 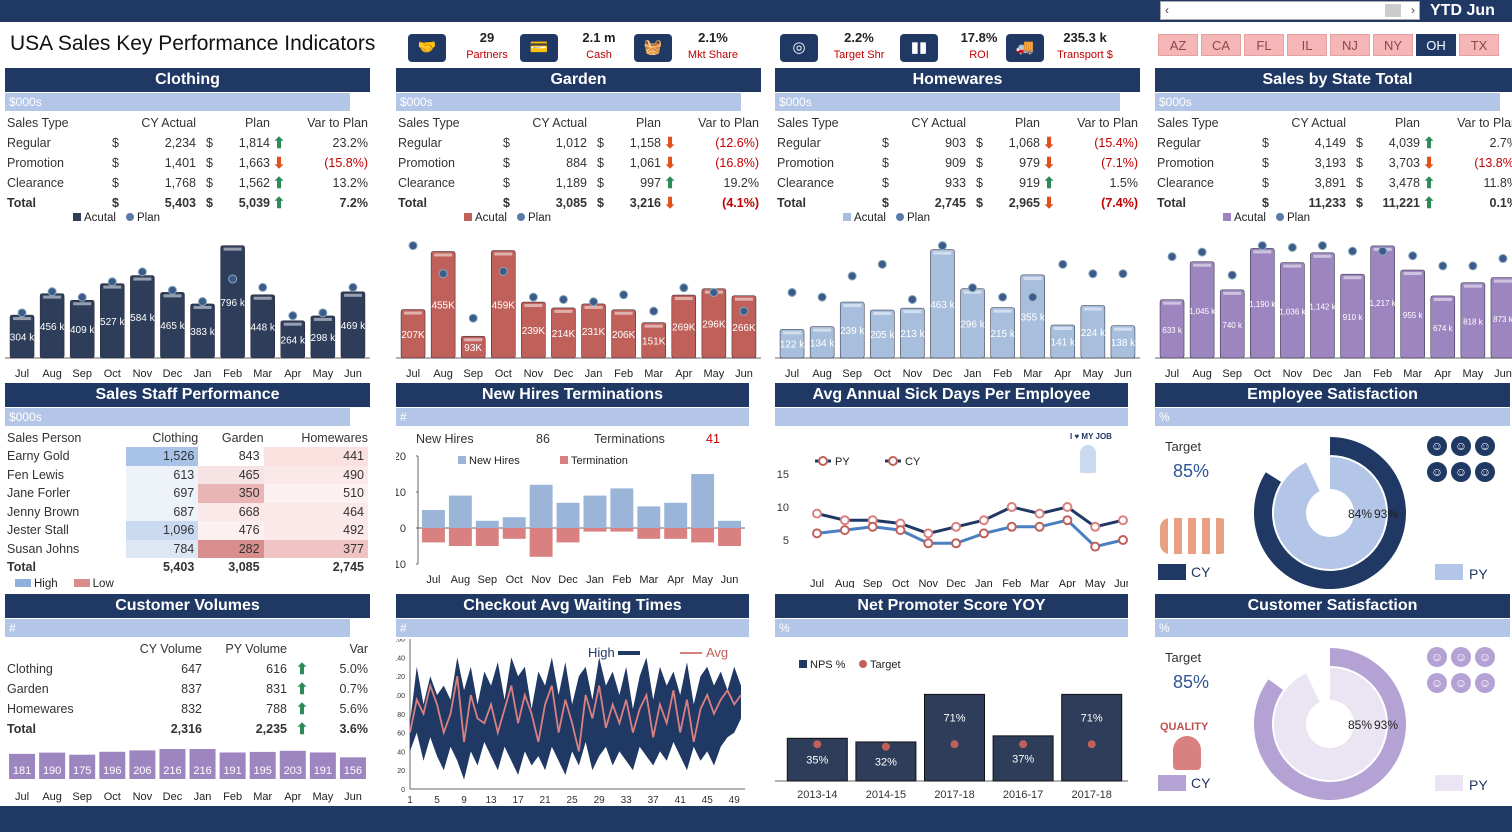 I want to click on table-row: Total $3,085 $3,216 ⬇ (4.1%), so click(x=578, y=203).